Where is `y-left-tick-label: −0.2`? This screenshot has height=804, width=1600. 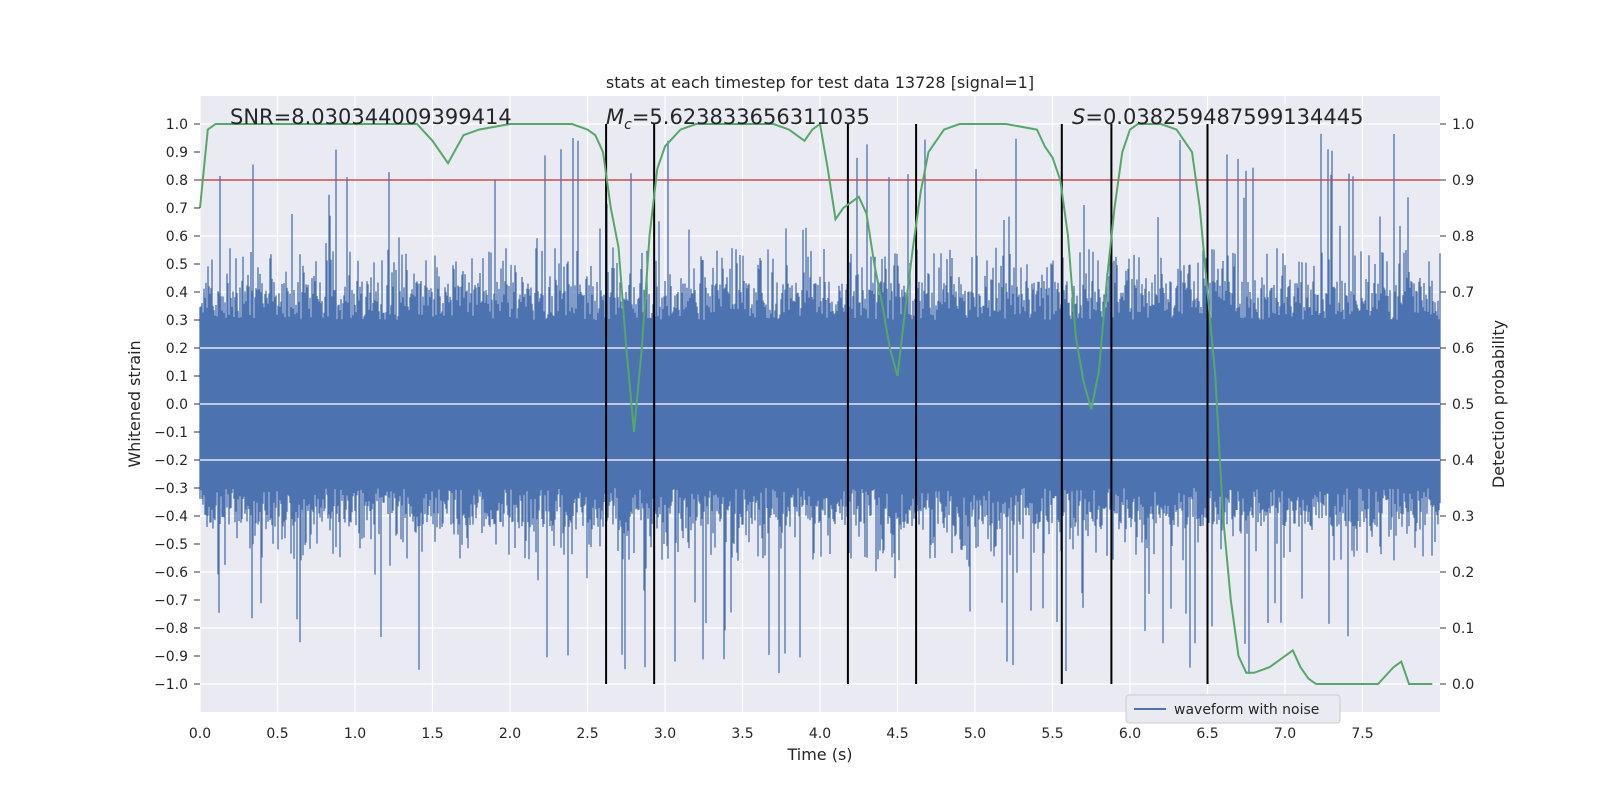
y-left-tick-label: −0.2 is located at coordinates (171, 461).